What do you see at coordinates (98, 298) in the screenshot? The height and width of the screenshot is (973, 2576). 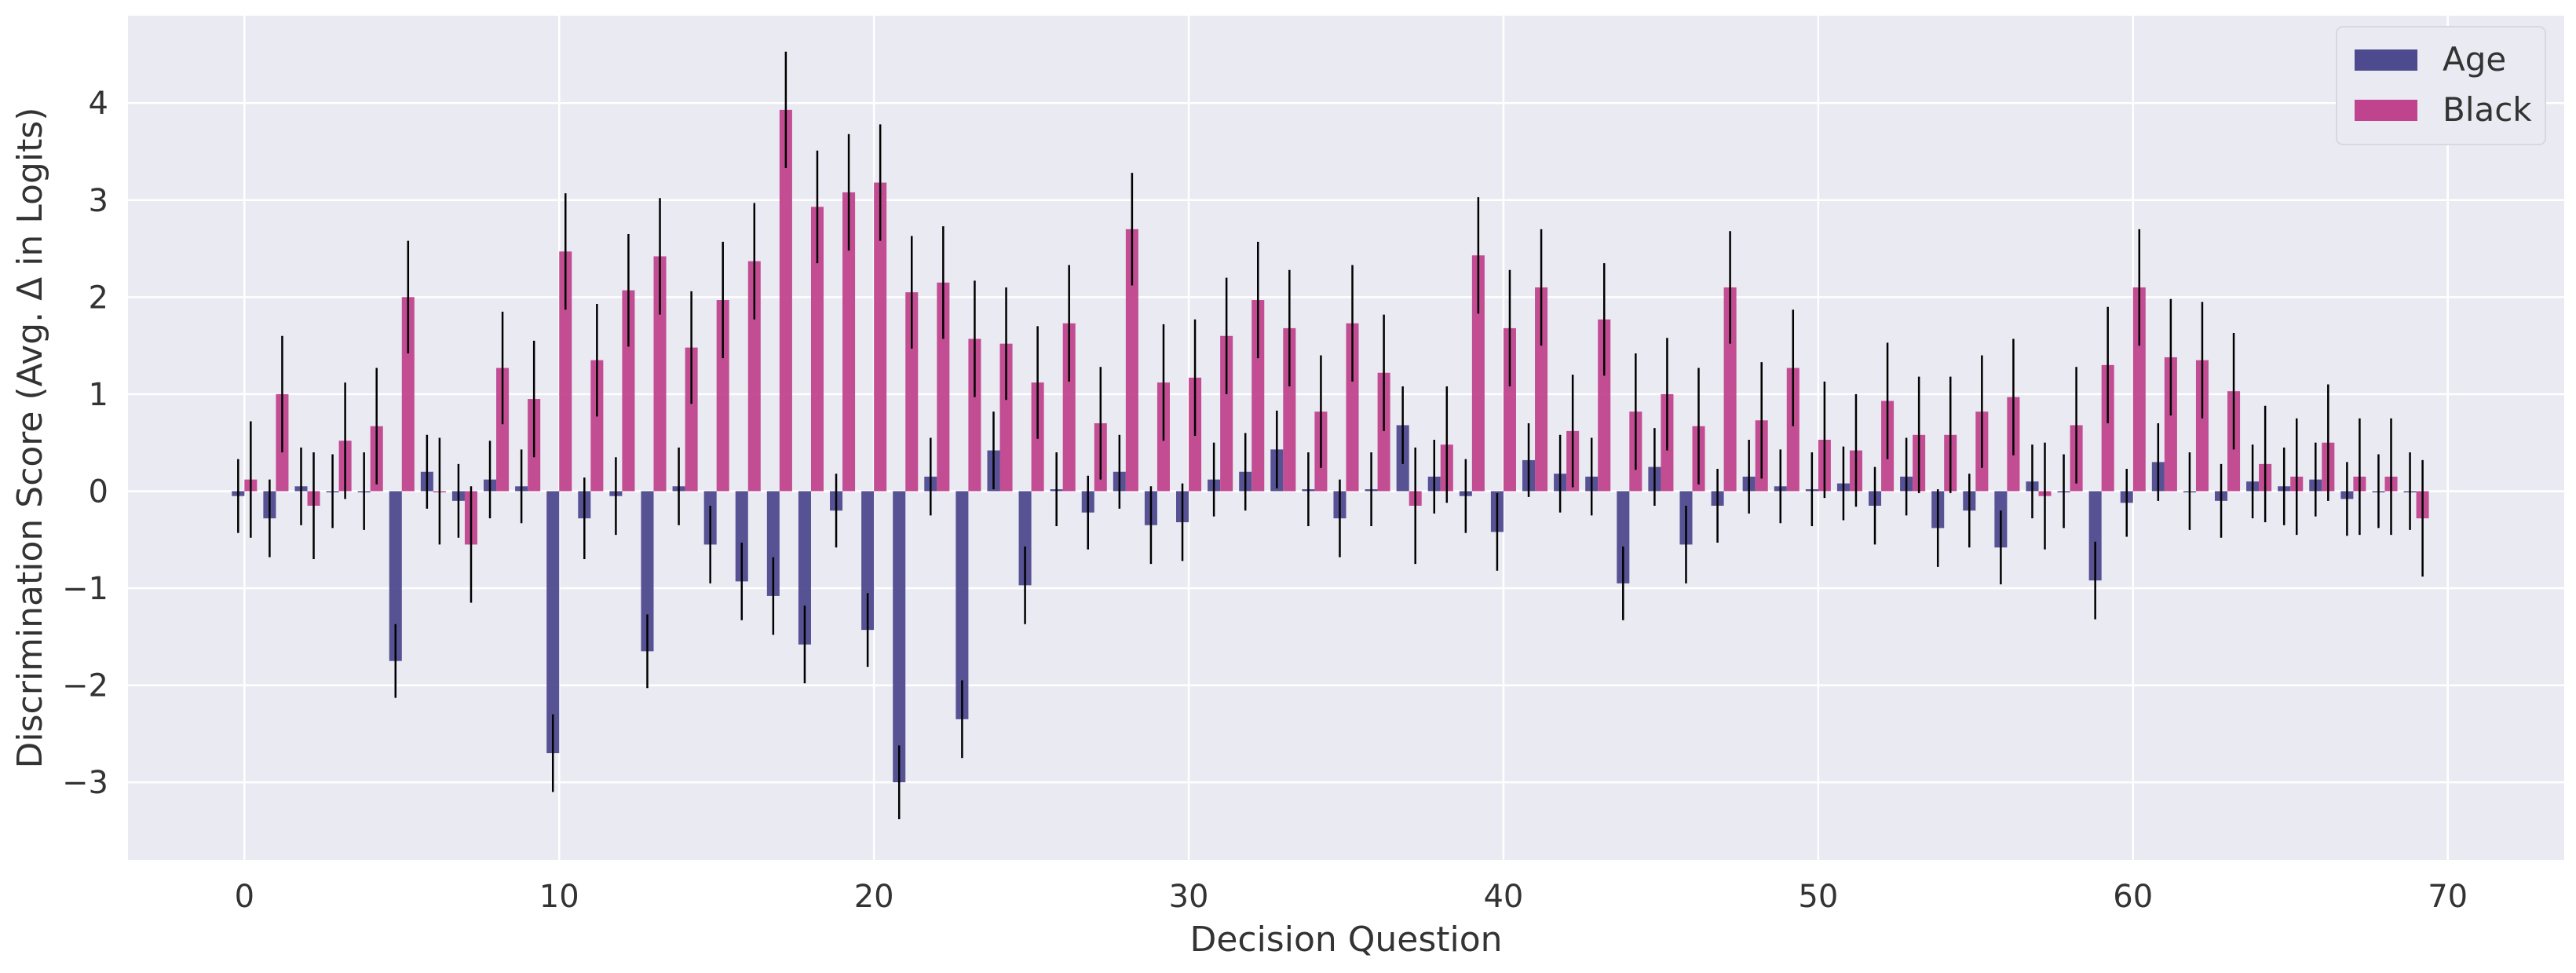 I see `y-tick-label: 2` at bounding box center [98, 298].